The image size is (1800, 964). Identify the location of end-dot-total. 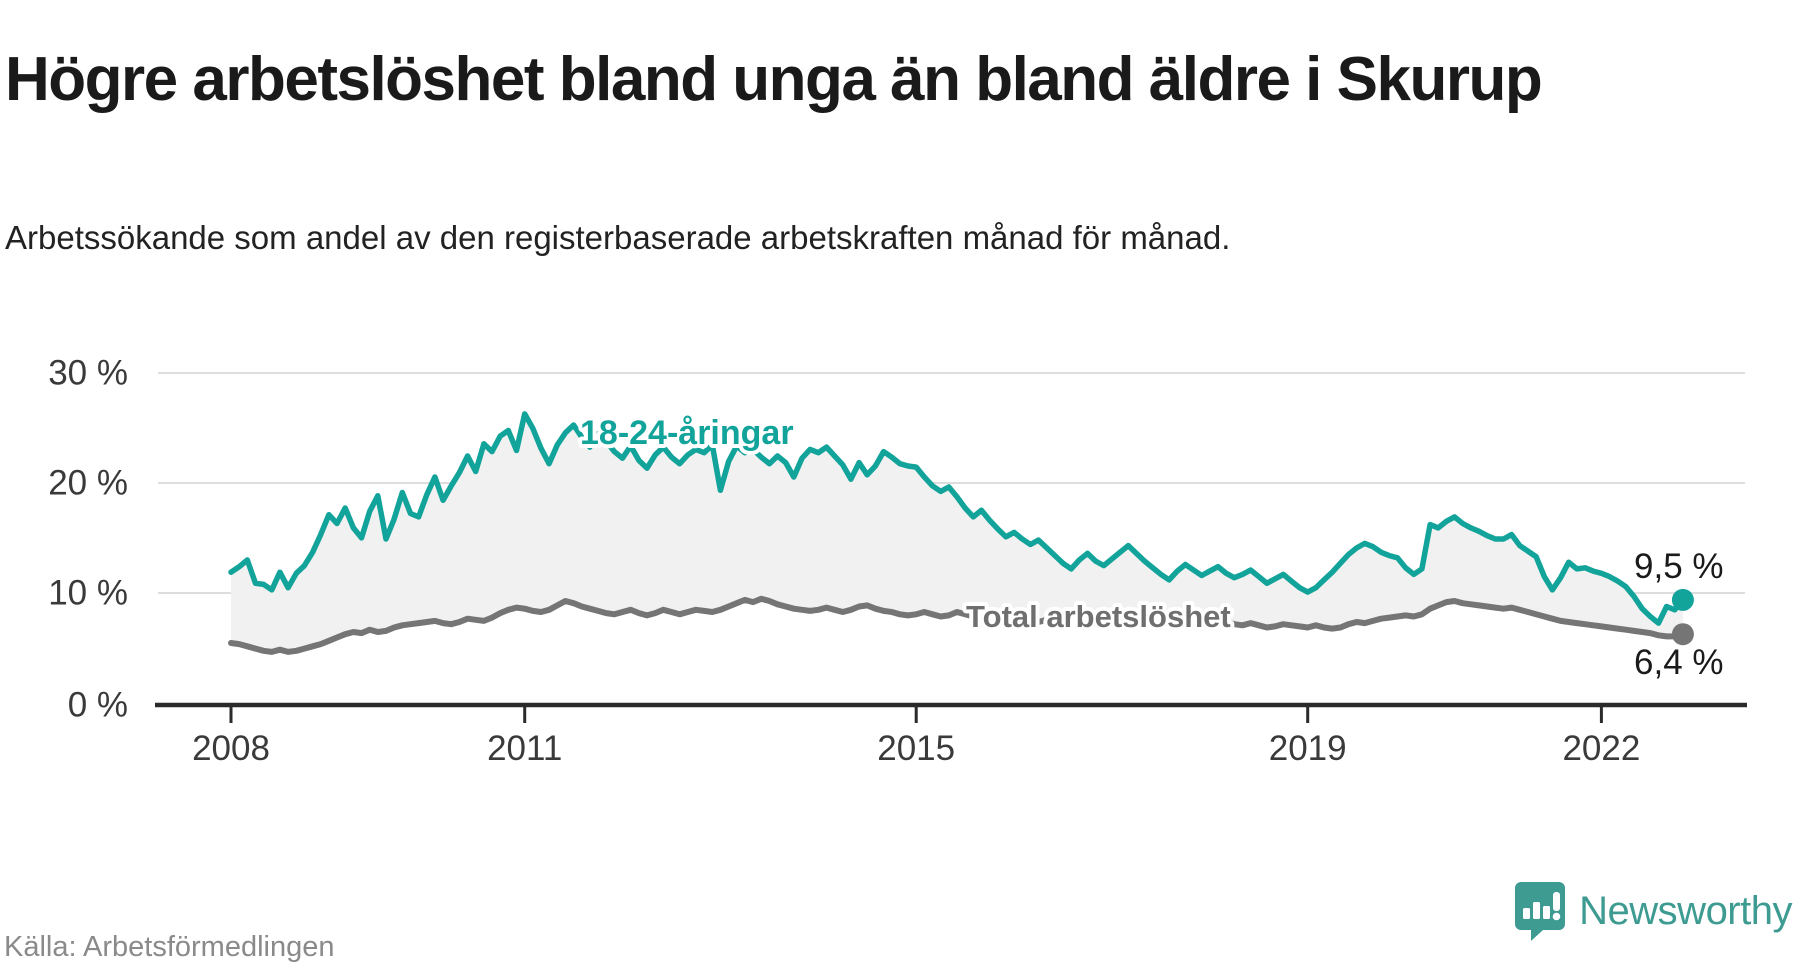
(1682, 634).